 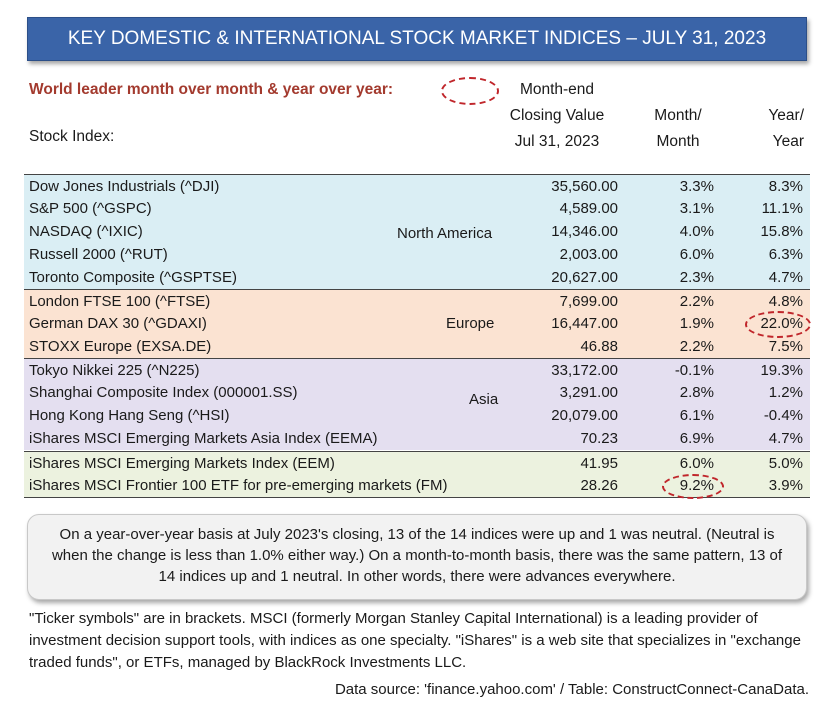 I want to click on header-closing-line2: Closing Value, so click(x=557, y=115).